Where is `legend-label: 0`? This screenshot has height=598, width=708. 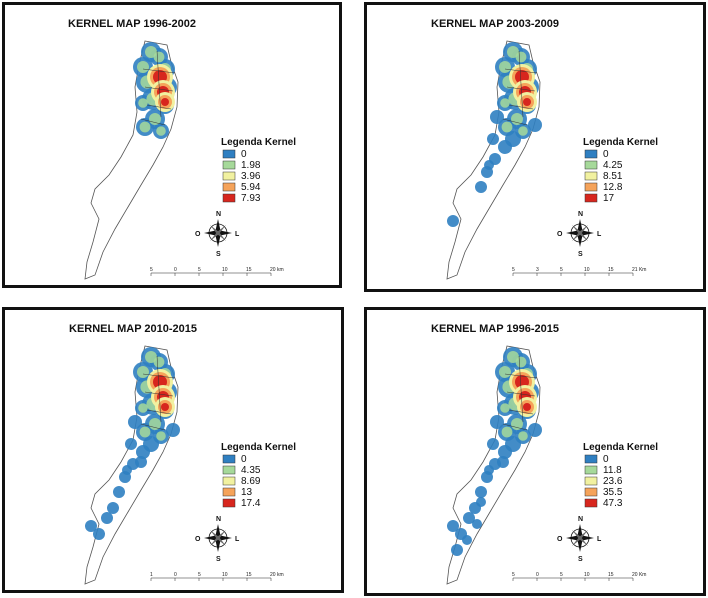
legend-label: 0 is located at coordinates (606, 459).